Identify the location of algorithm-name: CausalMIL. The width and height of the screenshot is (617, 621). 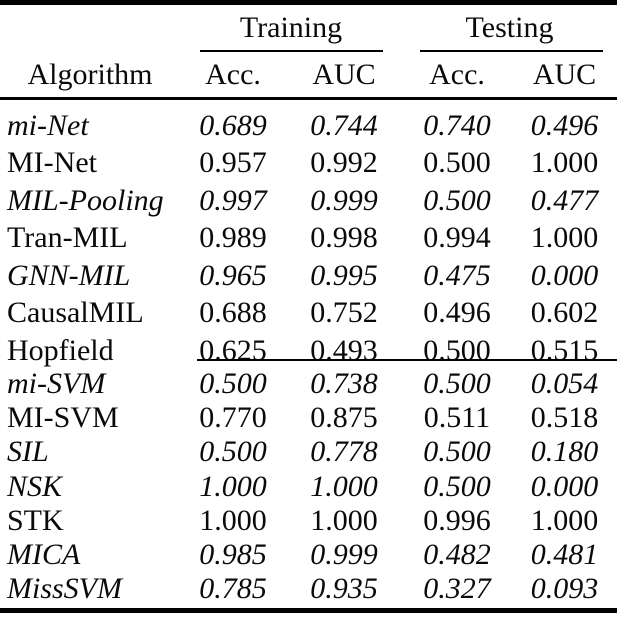
(75, 313).